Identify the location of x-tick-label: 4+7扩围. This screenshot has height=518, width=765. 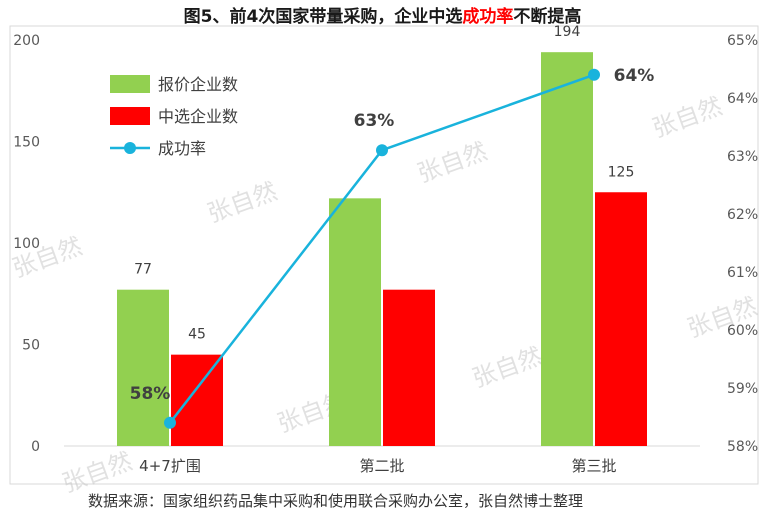
(170, 466).